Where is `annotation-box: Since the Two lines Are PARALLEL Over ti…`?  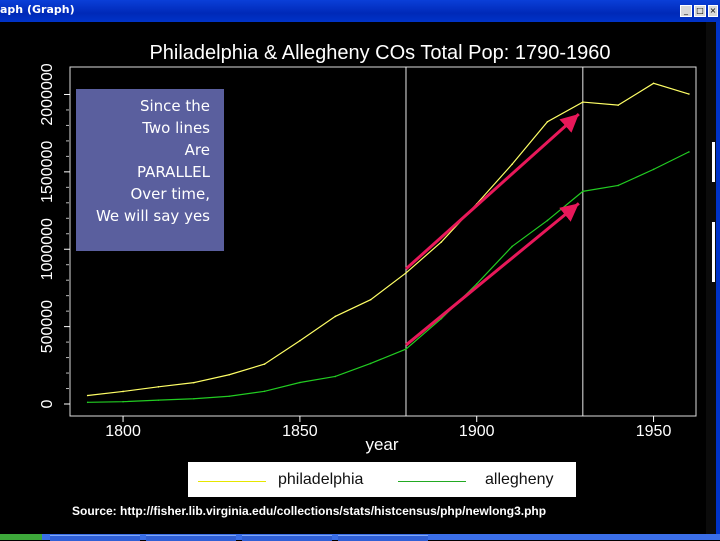
annotation-box: Since the Two lines Are PARALLEL Over ti… is located at coordinates (150, 170).